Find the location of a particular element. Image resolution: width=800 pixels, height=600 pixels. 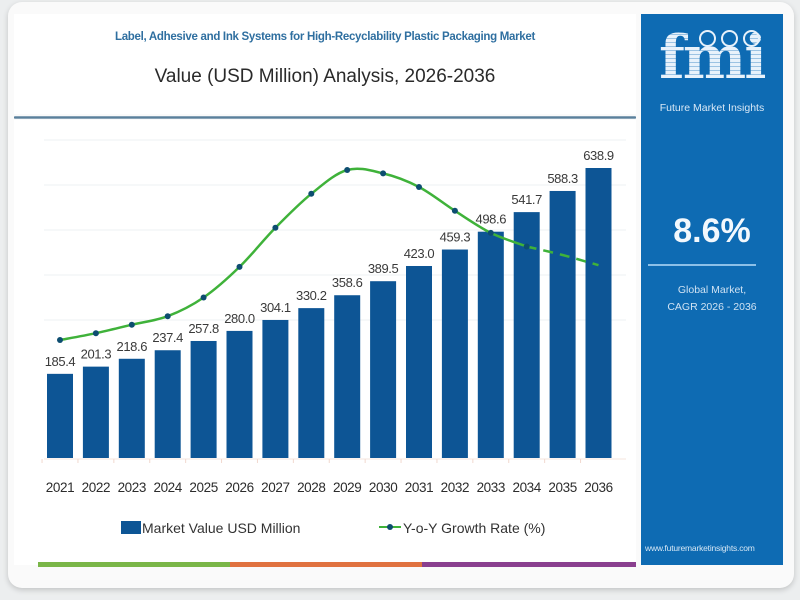

legend-bar-label: Market Value USD Million is located at coordinates (221, 528).